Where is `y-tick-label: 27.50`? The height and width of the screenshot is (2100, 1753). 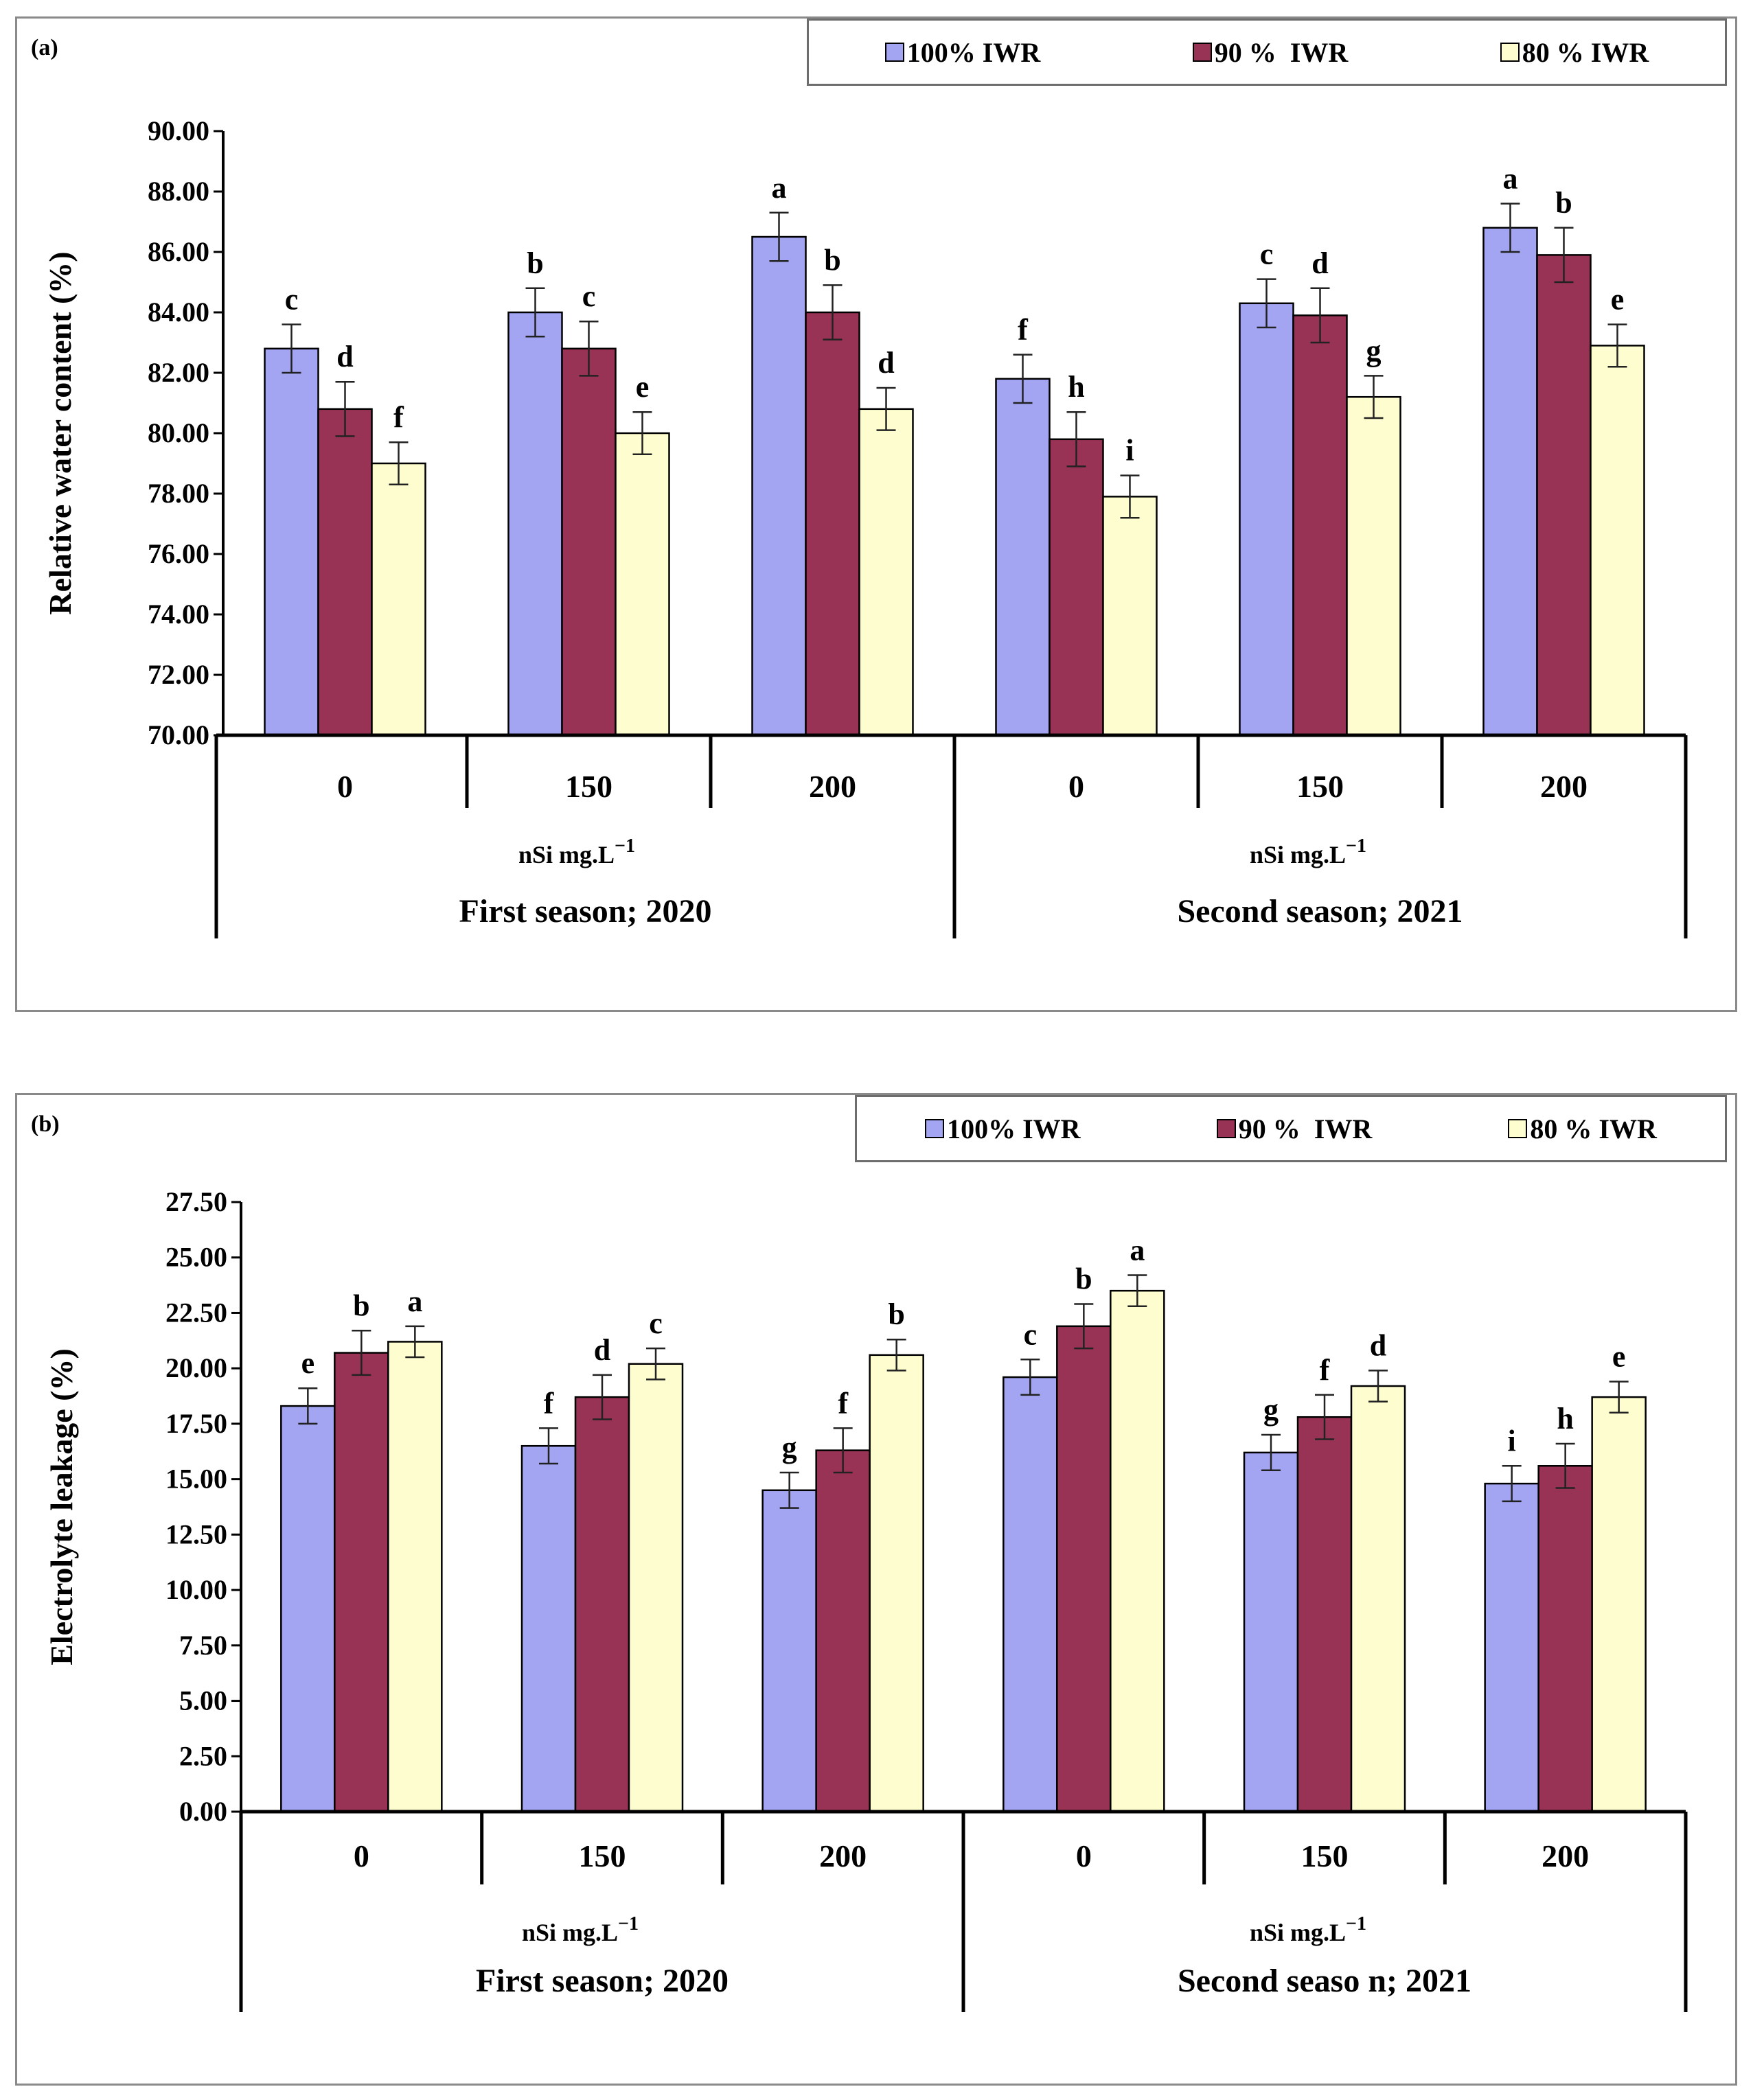 y-tick-label: 27.50 is located at coordinates (196, 1202).